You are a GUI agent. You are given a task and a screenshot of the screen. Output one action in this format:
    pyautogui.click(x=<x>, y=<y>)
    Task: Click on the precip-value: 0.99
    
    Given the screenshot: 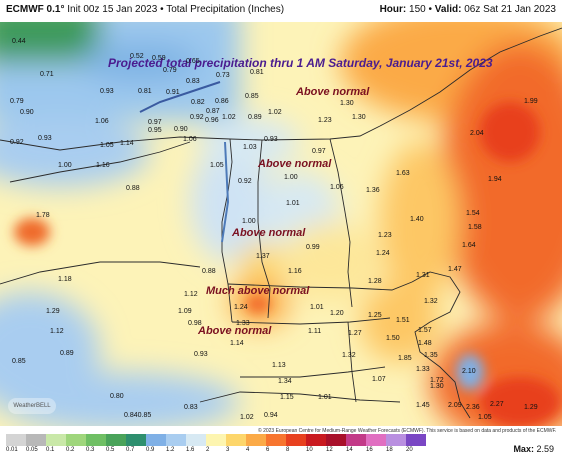 What is the action you would take?
    pyautogui.click(x=313, y=247)
    